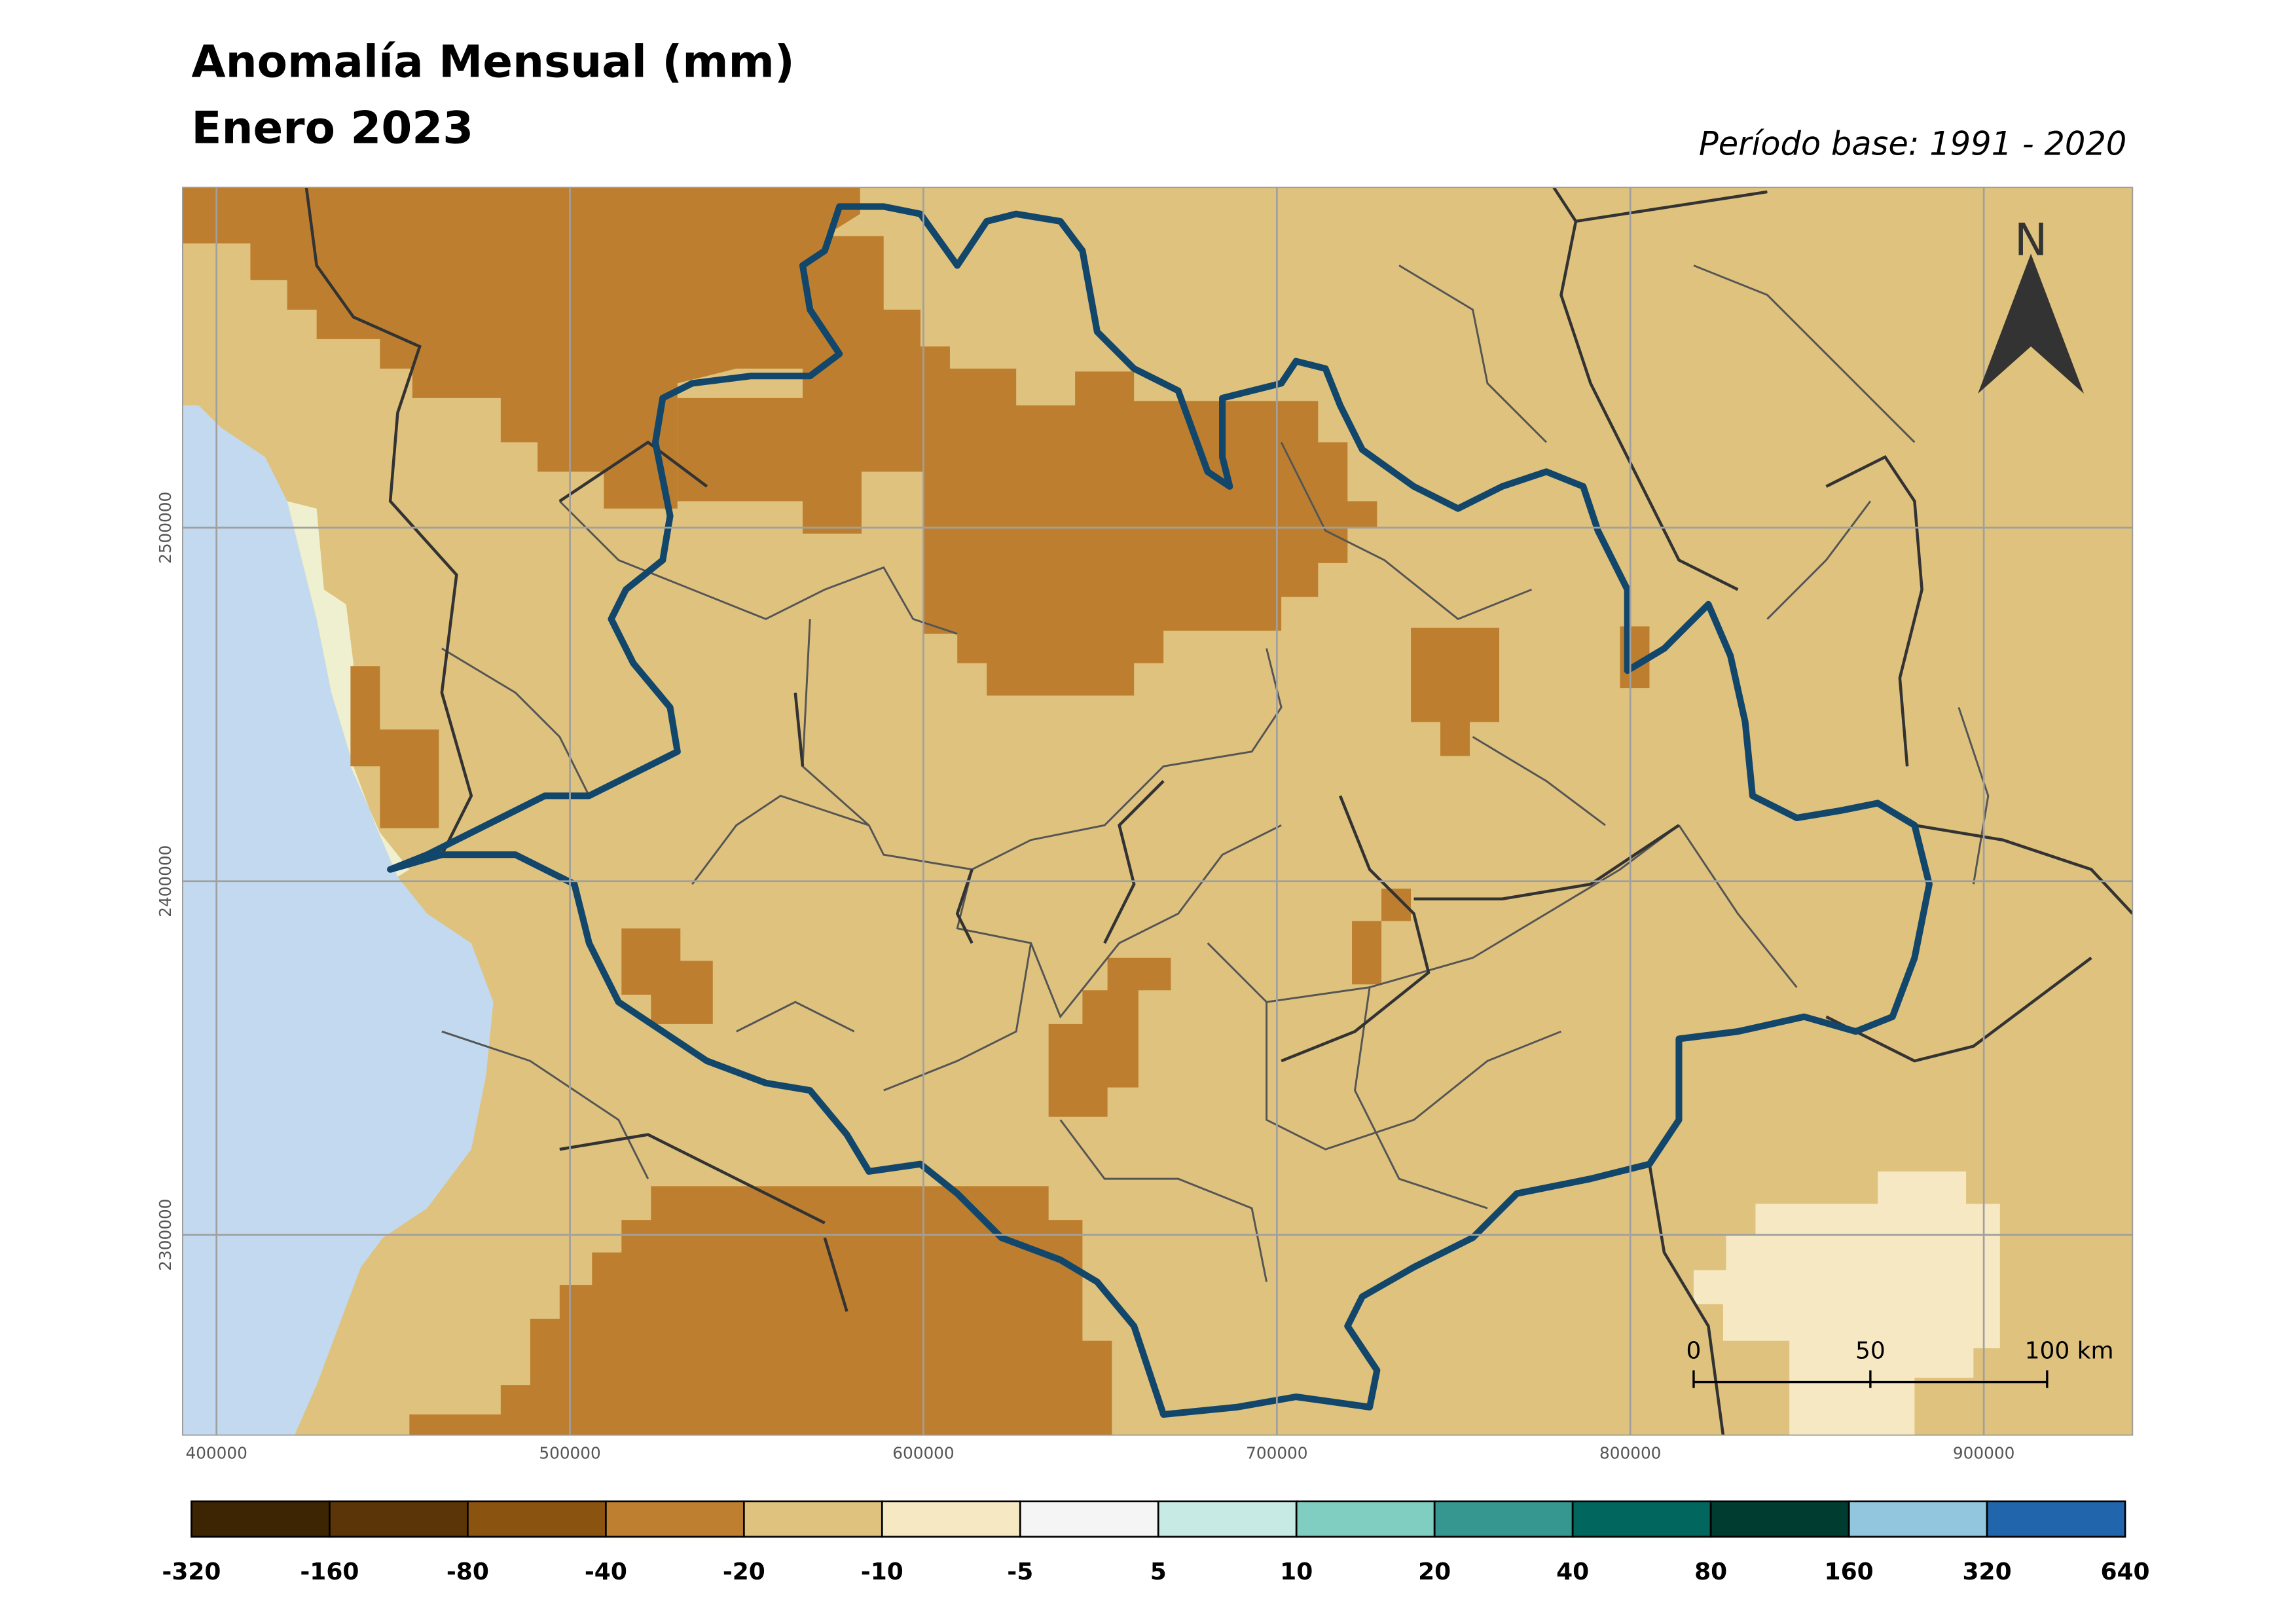 Image resolution: width=2296 pixels, height=1624 pixels. I want to click on y-coordinate-label: 2500000, so click(165, 528).